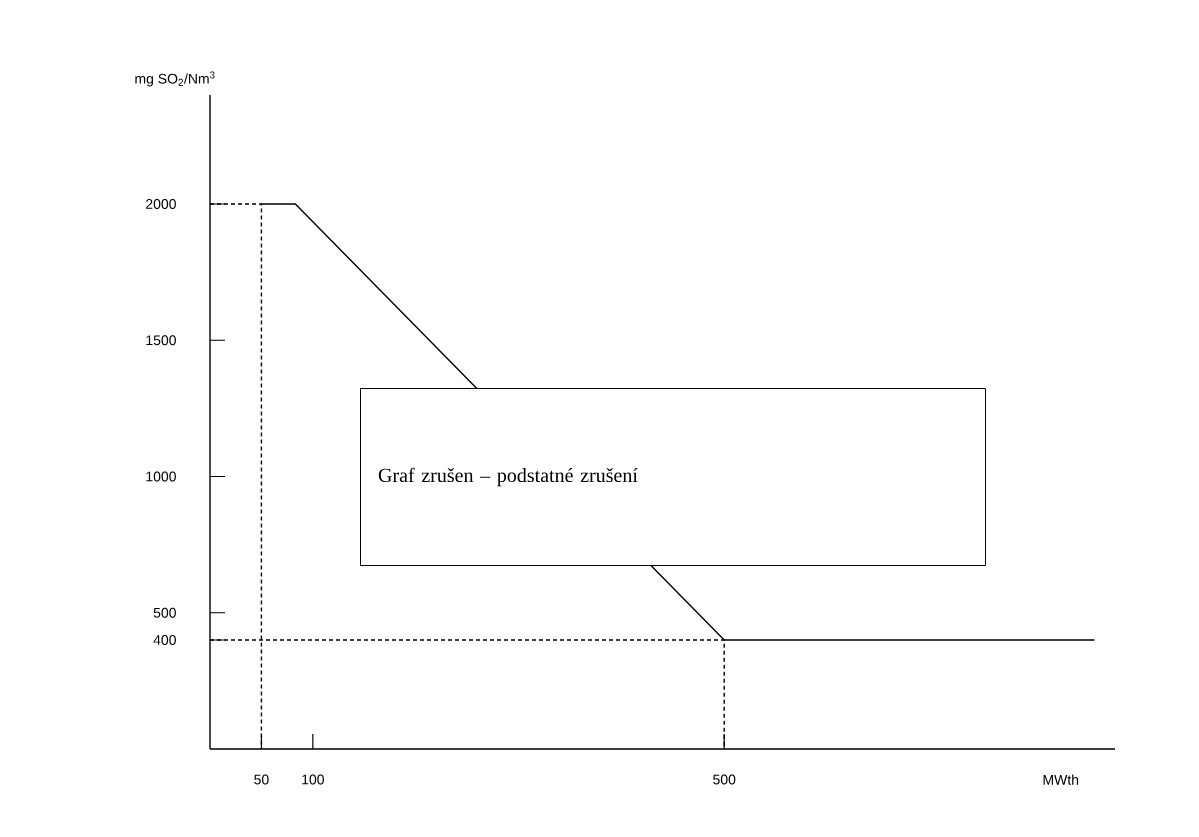  What do you see at coordinates (261, 779) in the screenshot?
I see `x-tick-label: 50` at bounding box center [261, 779].